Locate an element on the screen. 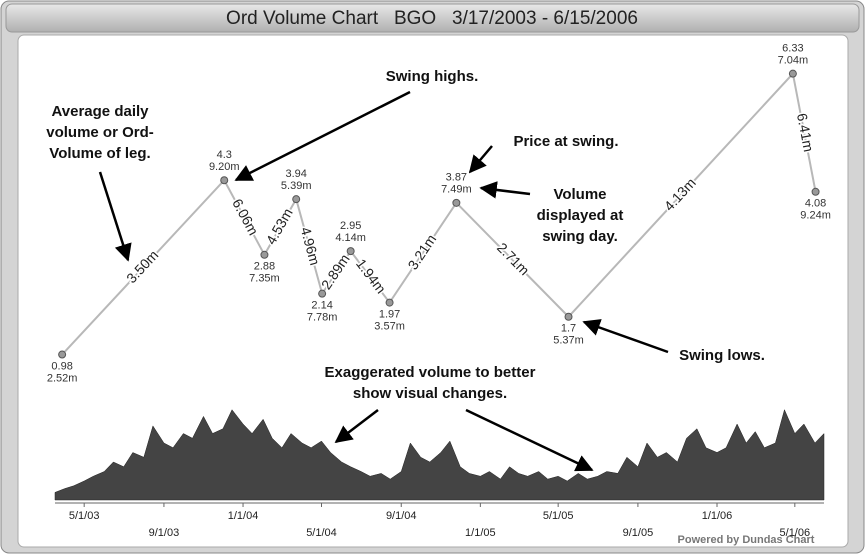 The width and height of the screenshot is (865, 554). credit: Powered by Dundas Chart is located at coordinates (746, 540).